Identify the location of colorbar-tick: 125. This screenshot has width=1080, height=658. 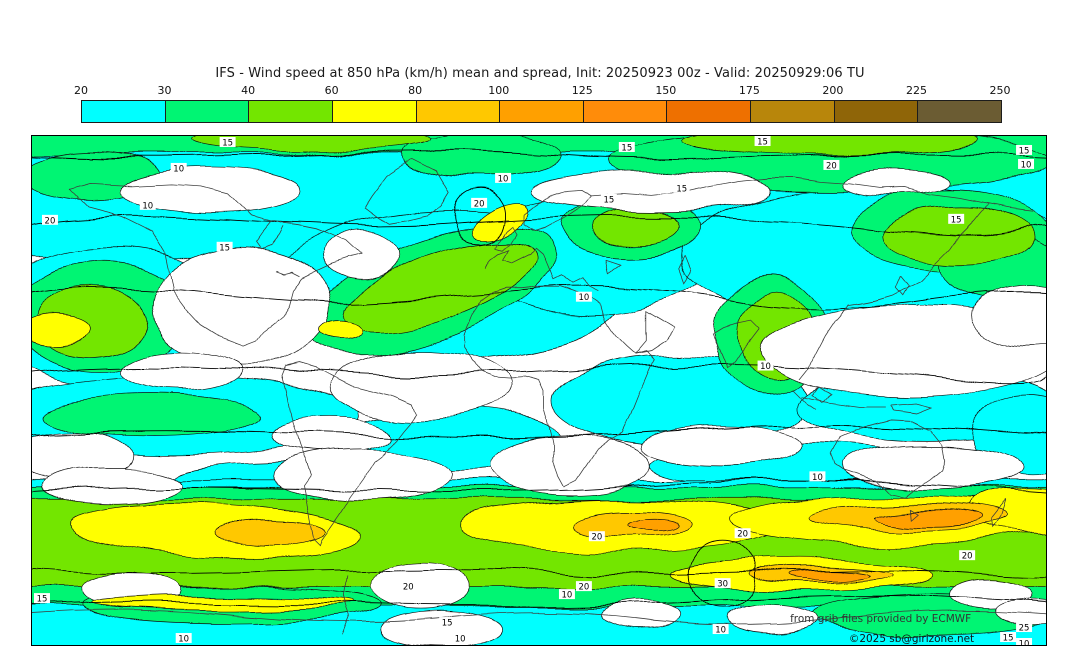
(582, 90).